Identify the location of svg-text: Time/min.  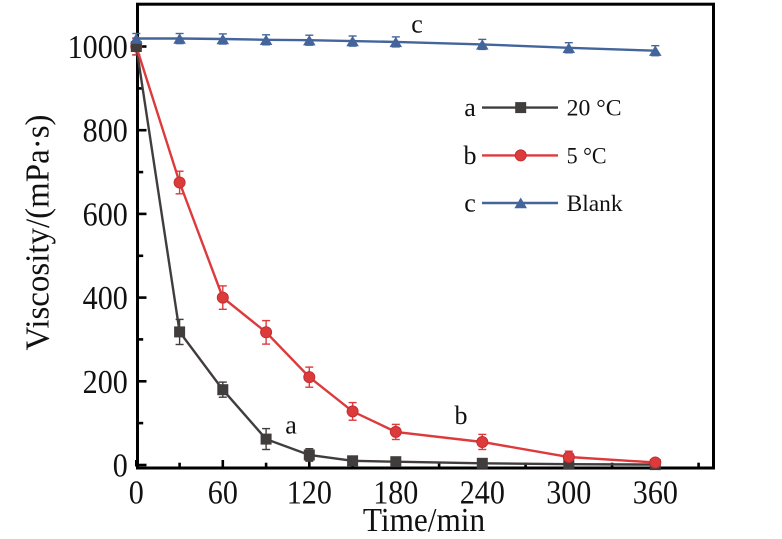
(424, 518).